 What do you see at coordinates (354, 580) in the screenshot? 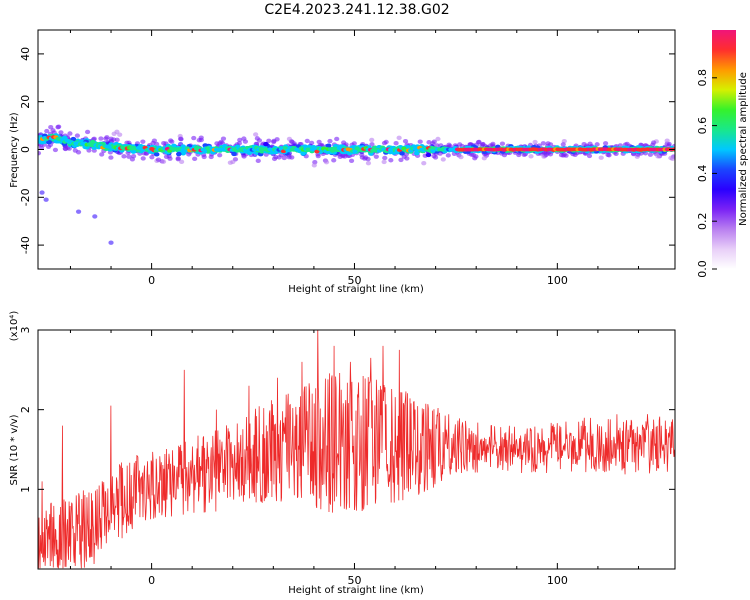
I see `snr-x-tick-label: 50` at bounding box center [354, 580].